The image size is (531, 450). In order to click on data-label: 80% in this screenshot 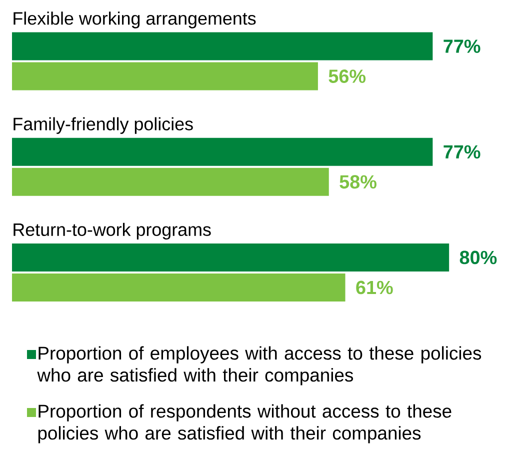, I will do `click(478, 257)`.